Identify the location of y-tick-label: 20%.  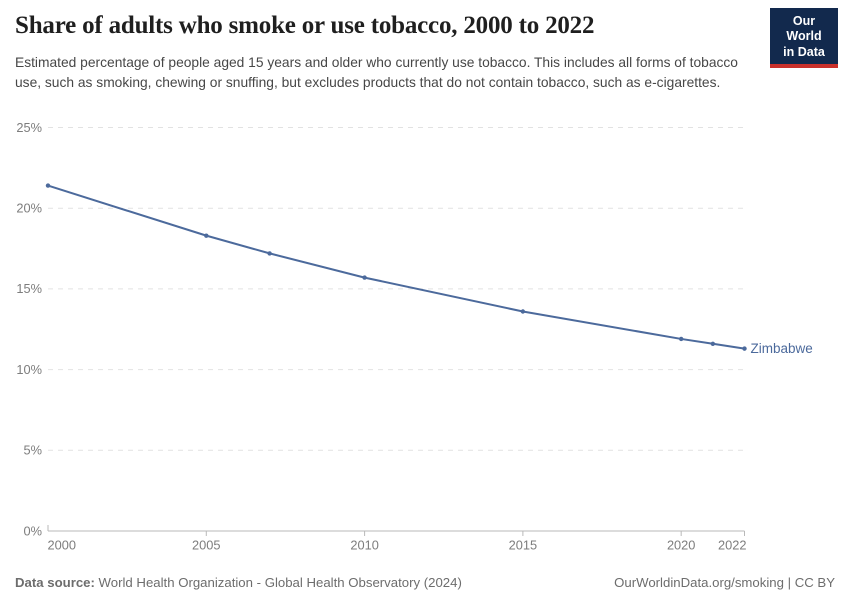
(29, 208).